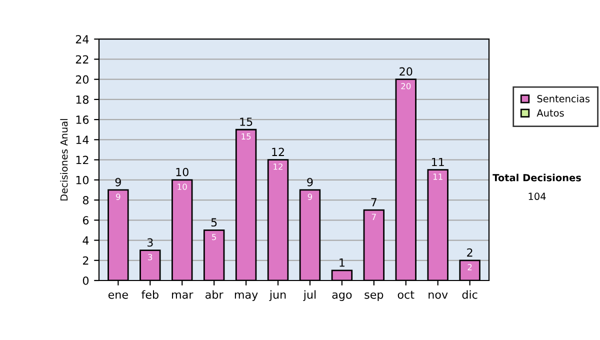 The image size is (600, 340). I want to click on y-tick-label: 10, so click(82, 180).